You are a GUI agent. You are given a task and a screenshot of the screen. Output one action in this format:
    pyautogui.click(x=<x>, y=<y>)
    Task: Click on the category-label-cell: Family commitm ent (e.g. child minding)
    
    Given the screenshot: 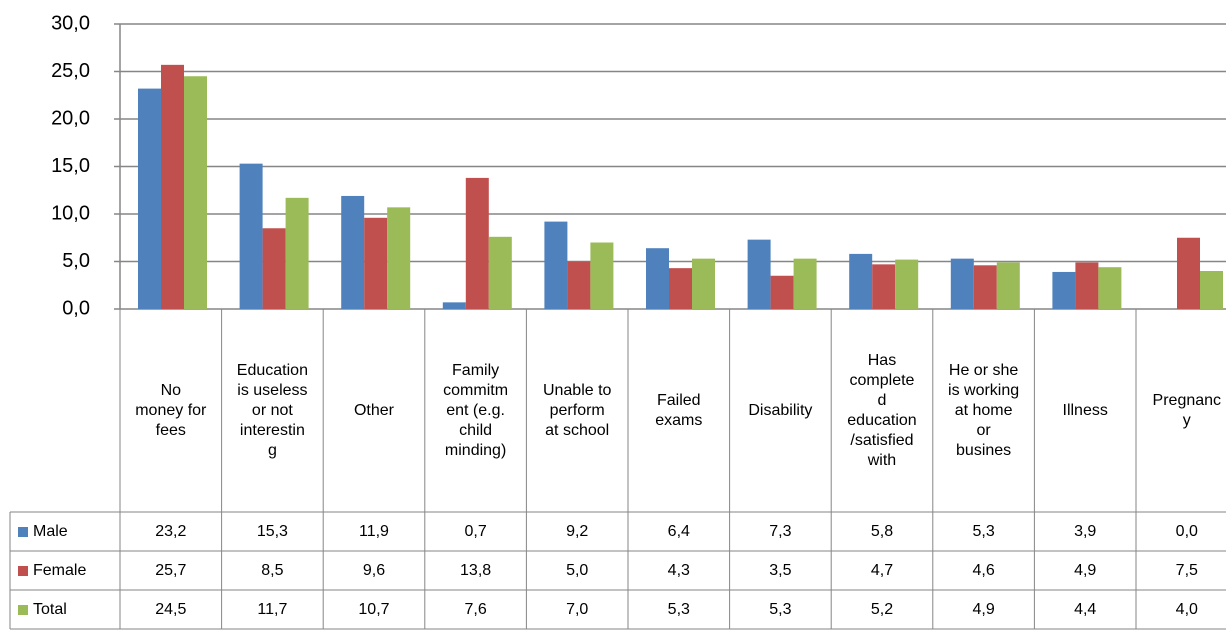 What is the action you would take?
    pyautogui.click(x=476, y=410)
    